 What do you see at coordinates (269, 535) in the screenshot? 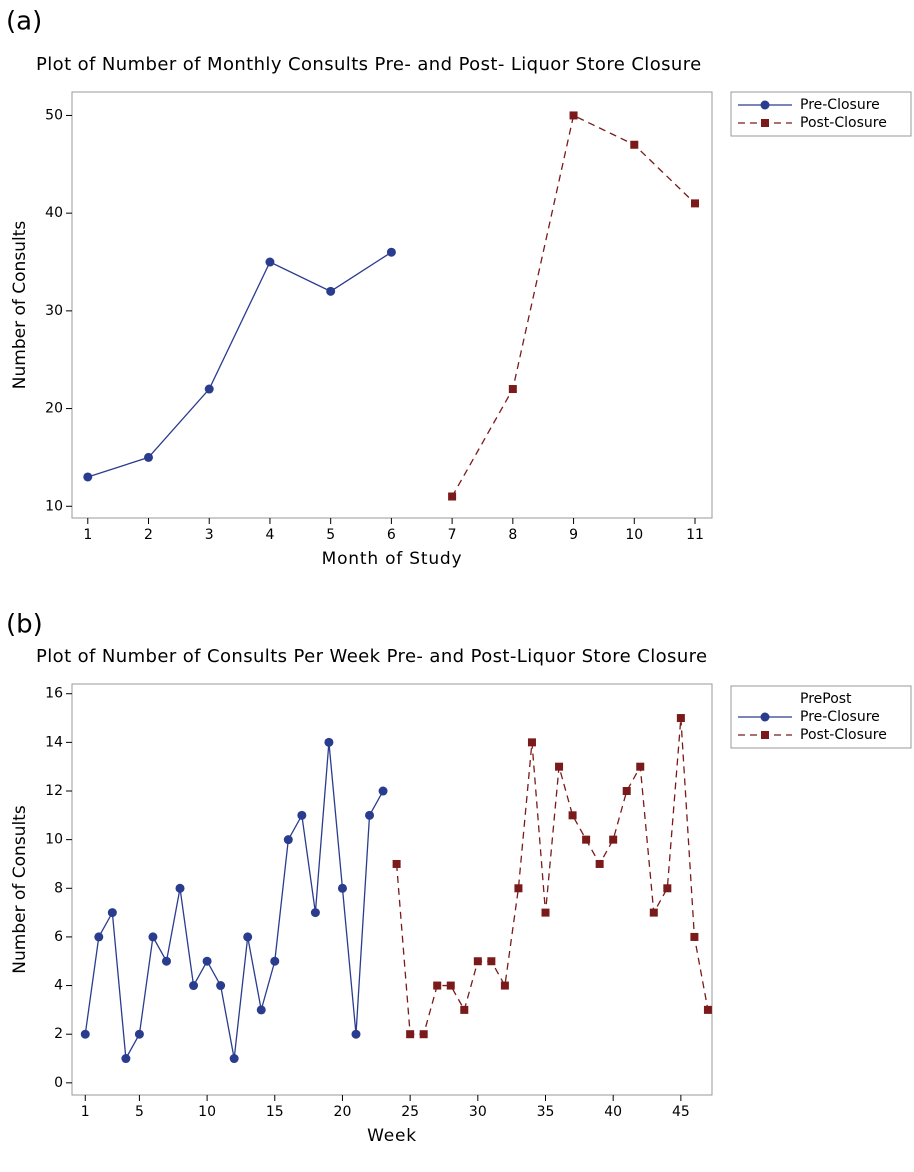
I see `x-tick-label: 4` at bounding box center [269, 535].